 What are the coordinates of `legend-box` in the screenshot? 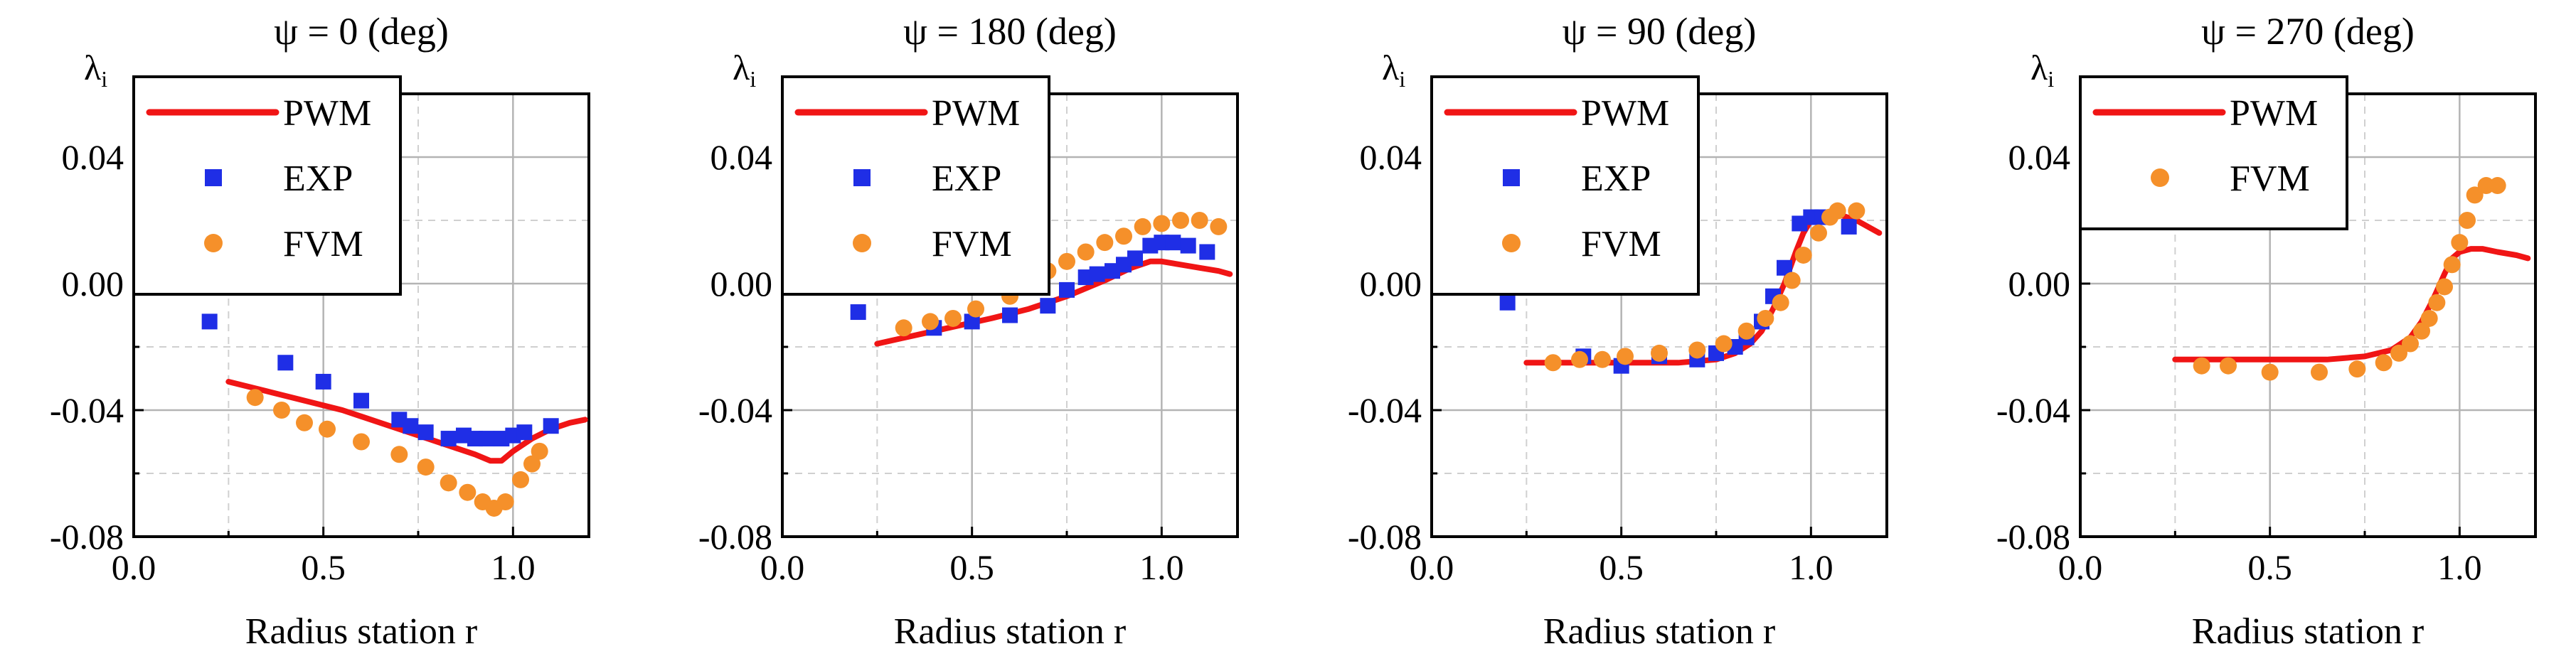 It's located at (2213, 153).